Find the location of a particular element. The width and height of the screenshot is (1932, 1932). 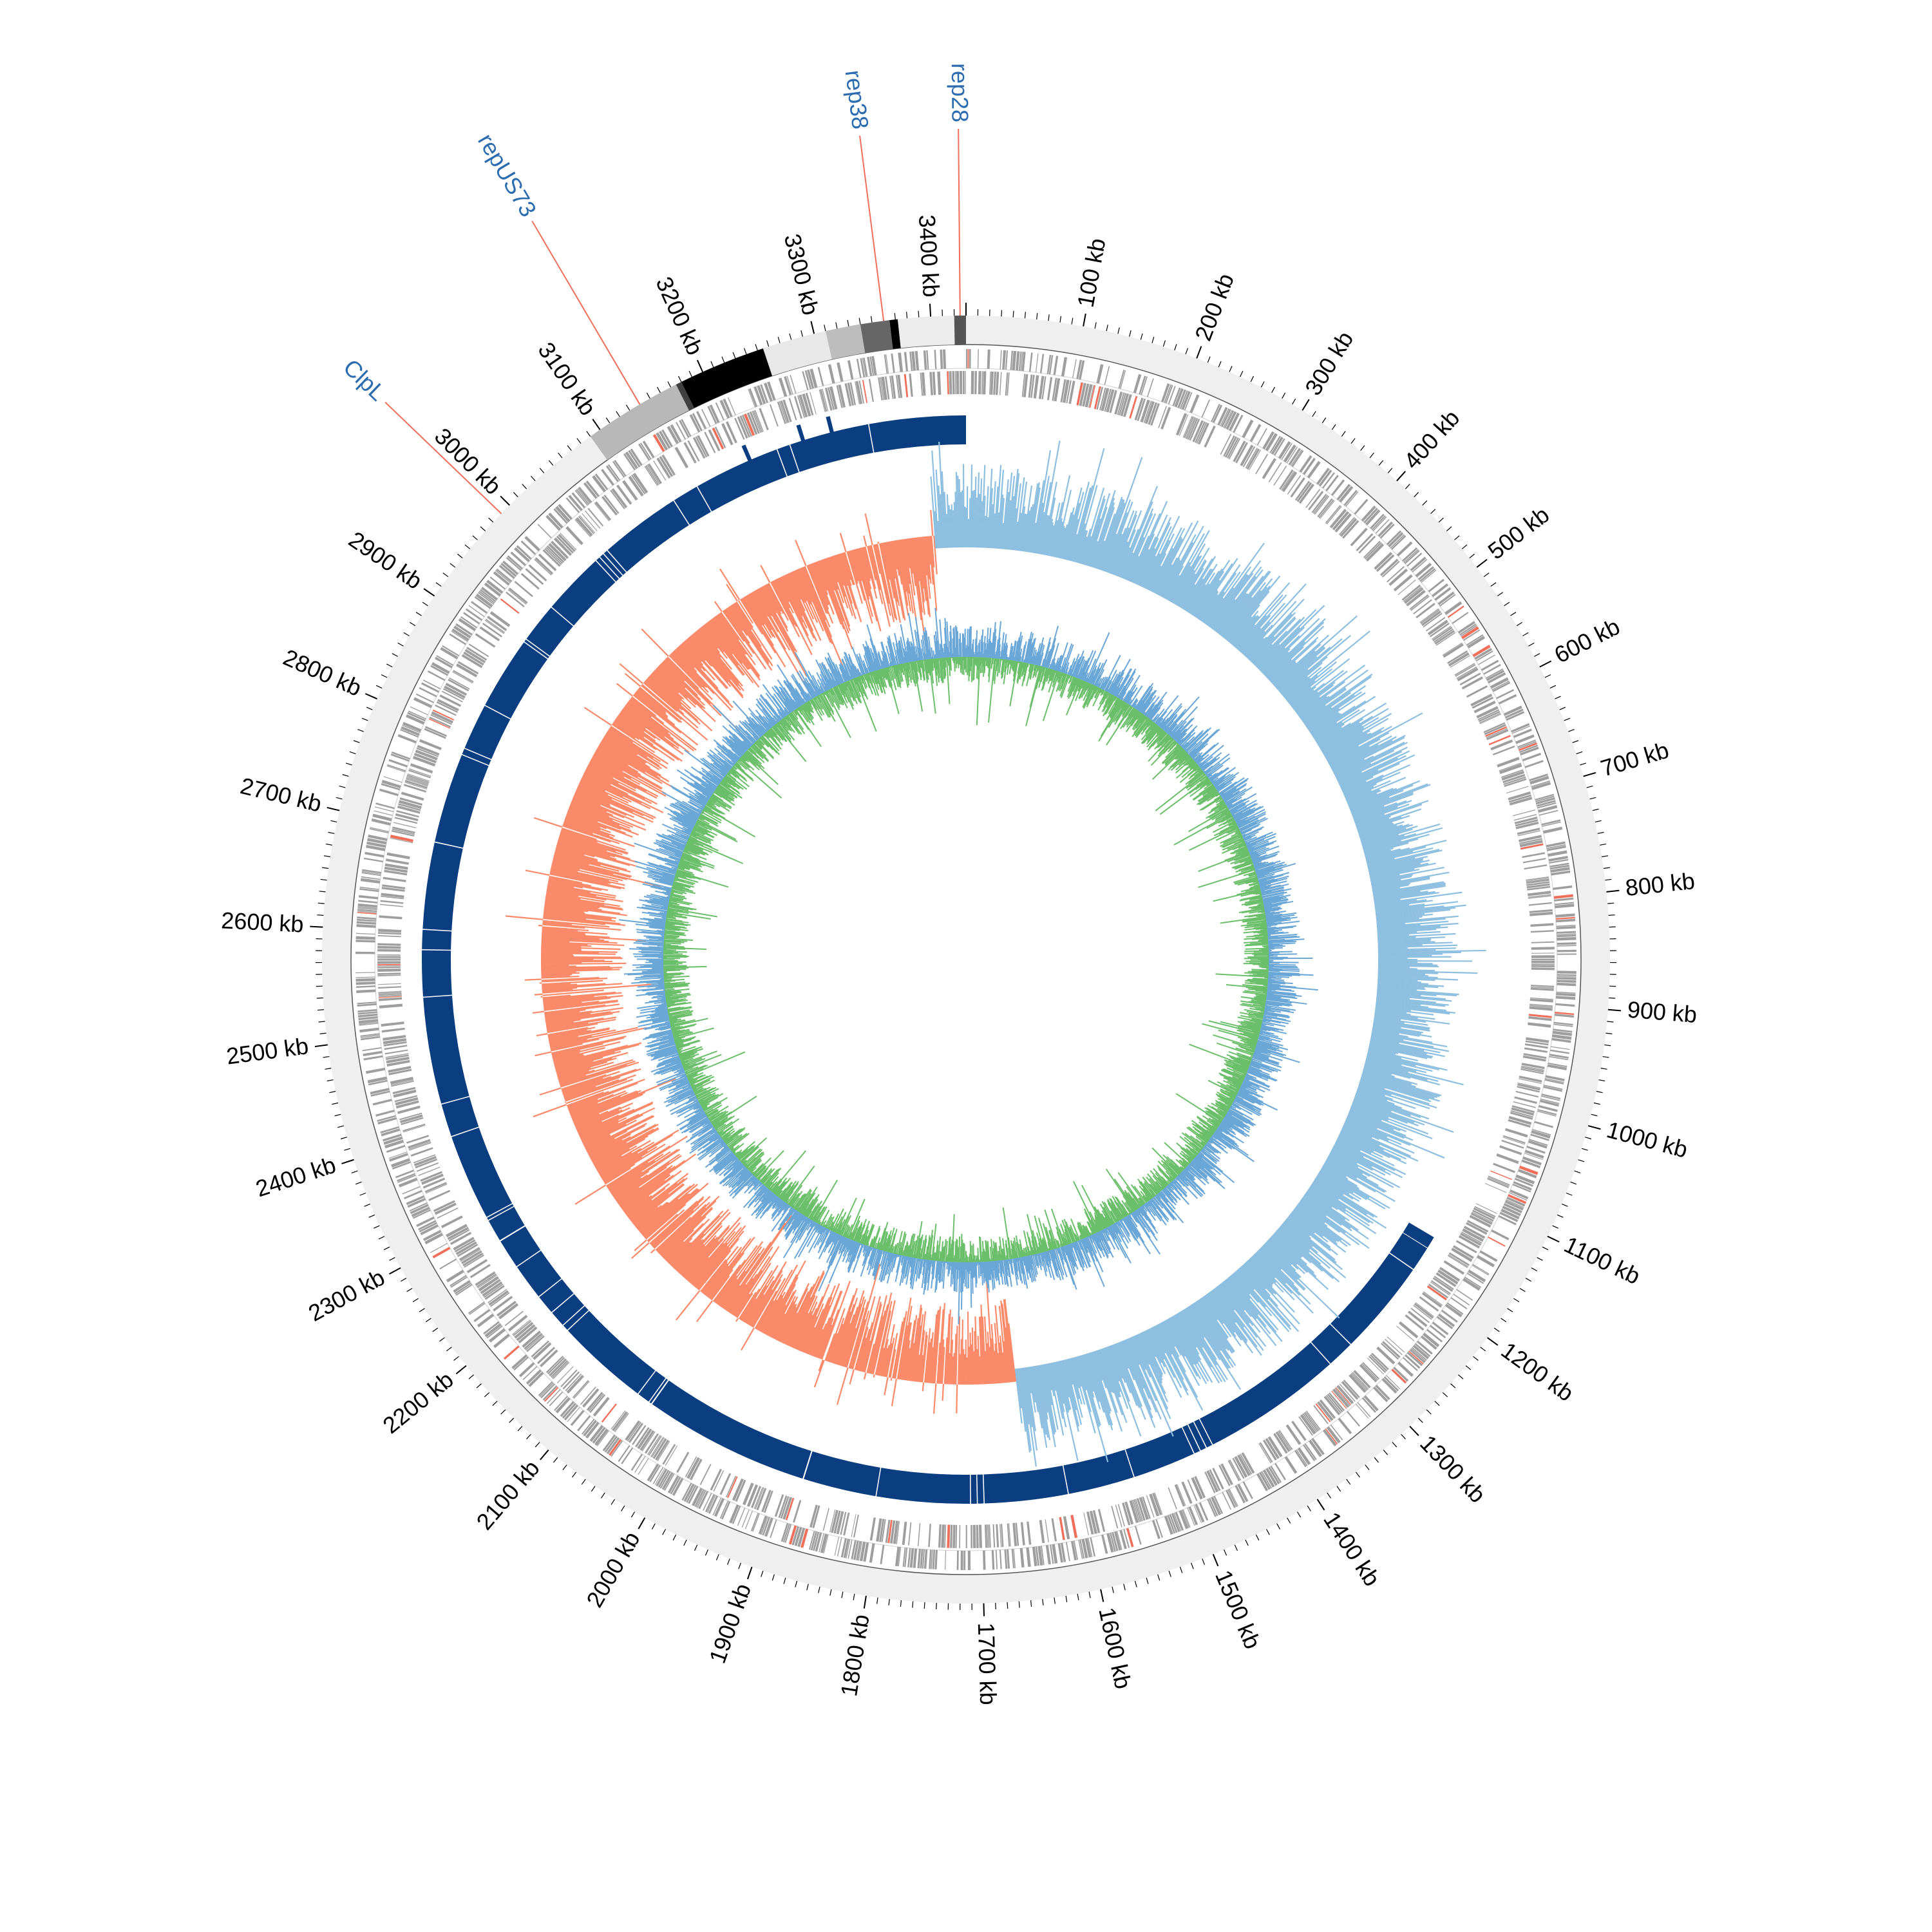

contig-block is located at coordinates (727, 378).